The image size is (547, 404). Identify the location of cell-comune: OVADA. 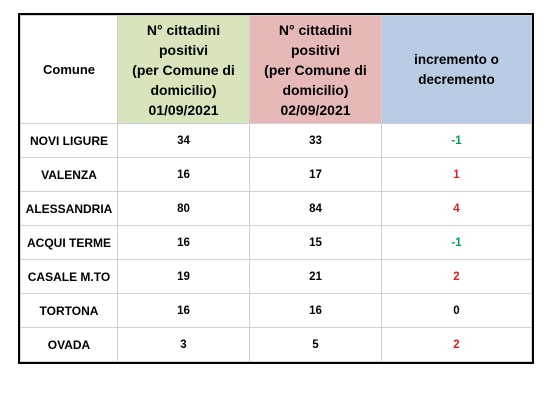
(69, 344).